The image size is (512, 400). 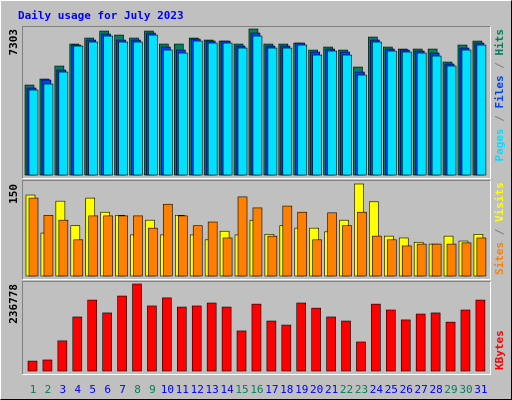 I want to click on legend: KBytes, so click(x=499, y=350).